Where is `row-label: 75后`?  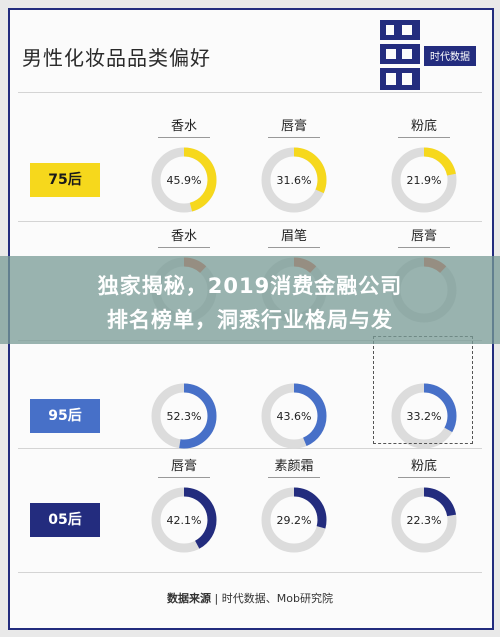 row-label: 75后 is located at coordinates (65, 180).